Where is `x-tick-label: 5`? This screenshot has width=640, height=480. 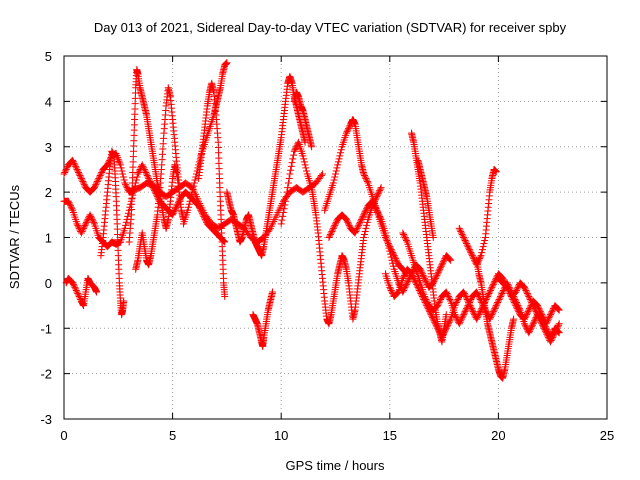
x-tick-label: 5 is located at coordinates (172, 435).